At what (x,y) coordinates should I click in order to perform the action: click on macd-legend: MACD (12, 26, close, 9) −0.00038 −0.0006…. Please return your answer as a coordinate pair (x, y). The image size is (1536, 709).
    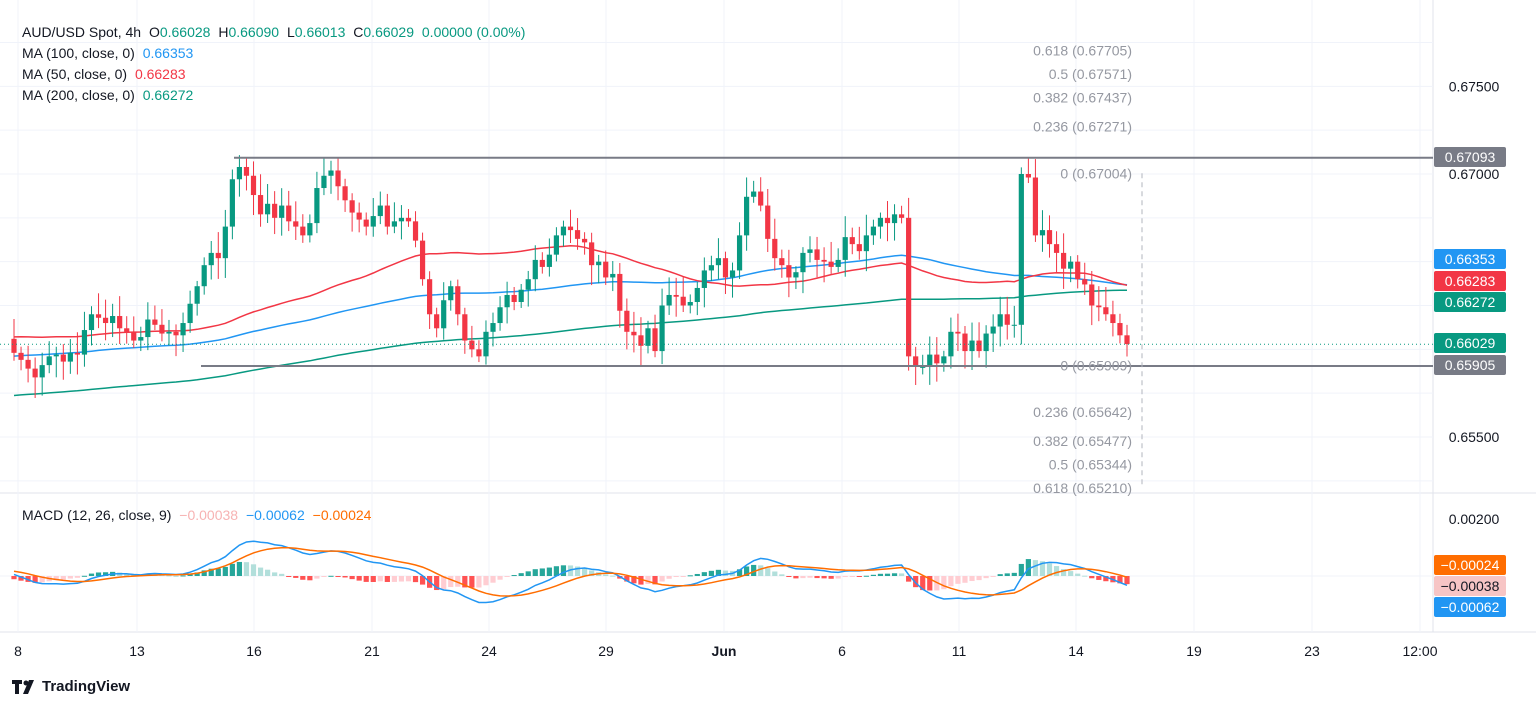
    Looking at the image, I should click on (198, 515).